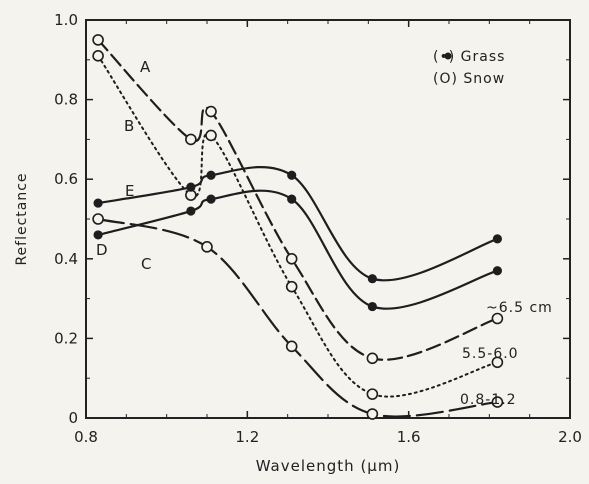 Image resolution: width=589 pixels, height=484 pixels. Describe the element at coordinates (490, 354) in the screenshot. I see `series-annotation-b: 5.5-6.0` at that location.